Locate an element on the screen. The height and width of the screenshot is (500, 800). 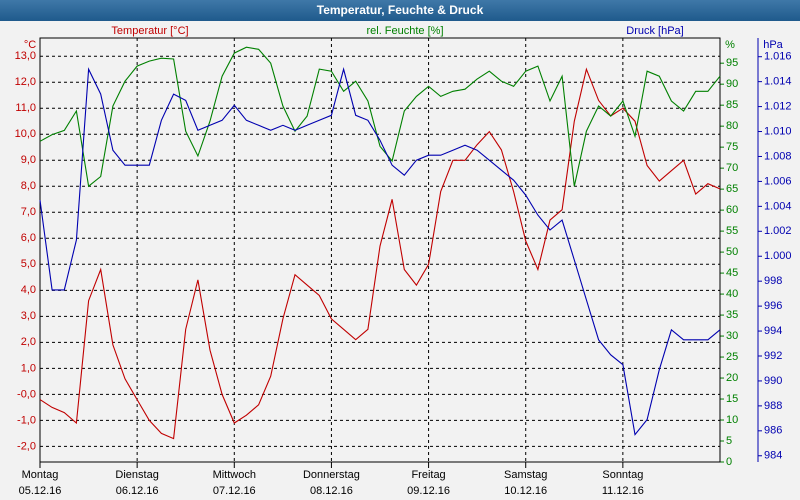
y3-tick-label: 1.014 is located at coordinates (778, 82).